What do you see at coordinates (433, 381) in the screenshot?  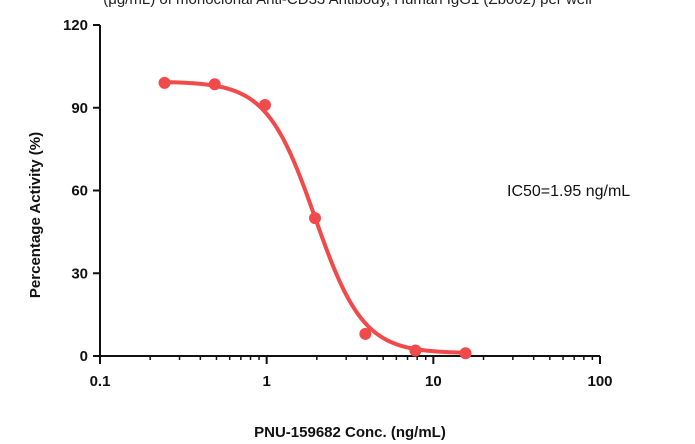 I see `x-tick-label: 10` at bounding box center [433, 381].